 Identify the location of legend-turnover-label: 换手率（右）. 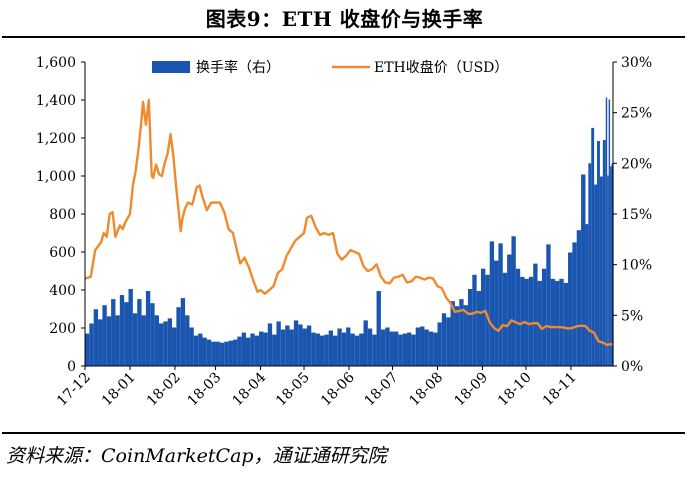
(238, 67).